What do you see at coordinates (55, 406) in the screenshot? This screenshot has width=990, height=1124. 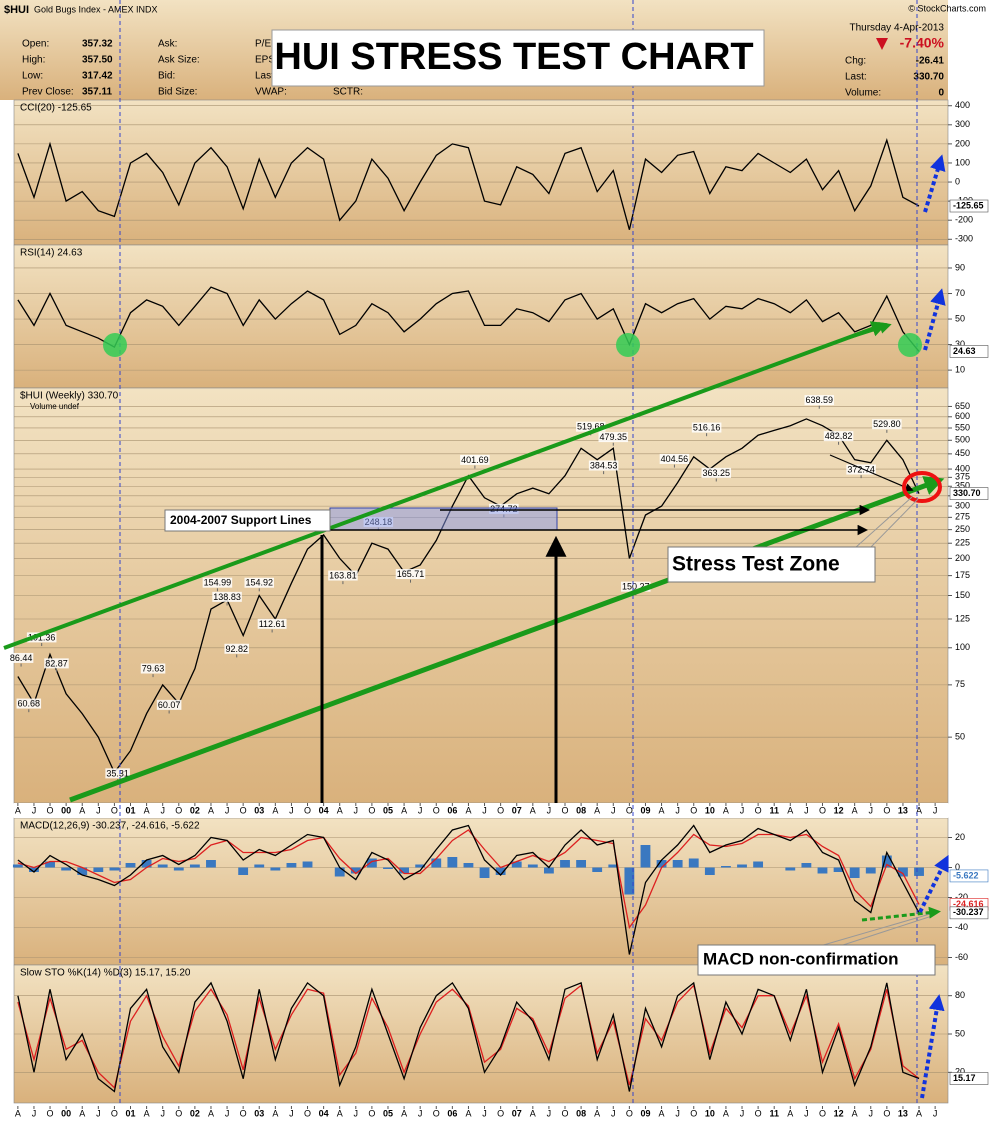 I see `panel-sublabel: Volume undef` at bounding box center [55, 406].